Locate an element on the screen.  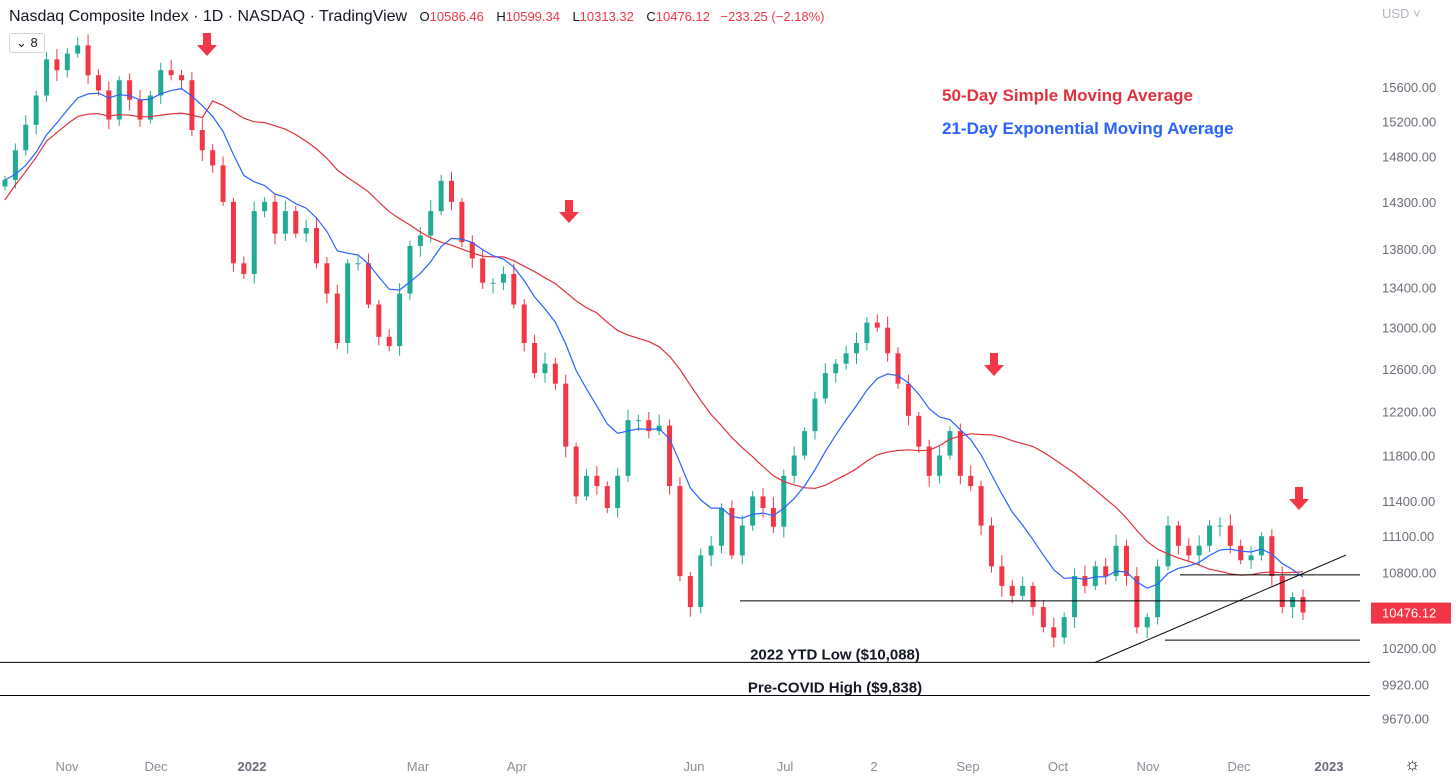
x-tick-label: Oct is located at coordinates (1058, 766).